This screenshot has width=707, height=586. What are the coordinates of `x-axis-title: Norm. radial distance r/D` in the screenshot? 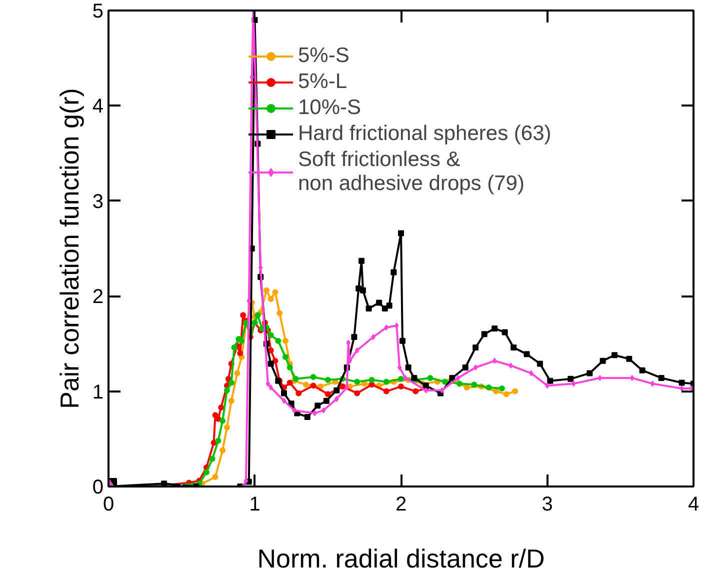 It's located at (401, 559).